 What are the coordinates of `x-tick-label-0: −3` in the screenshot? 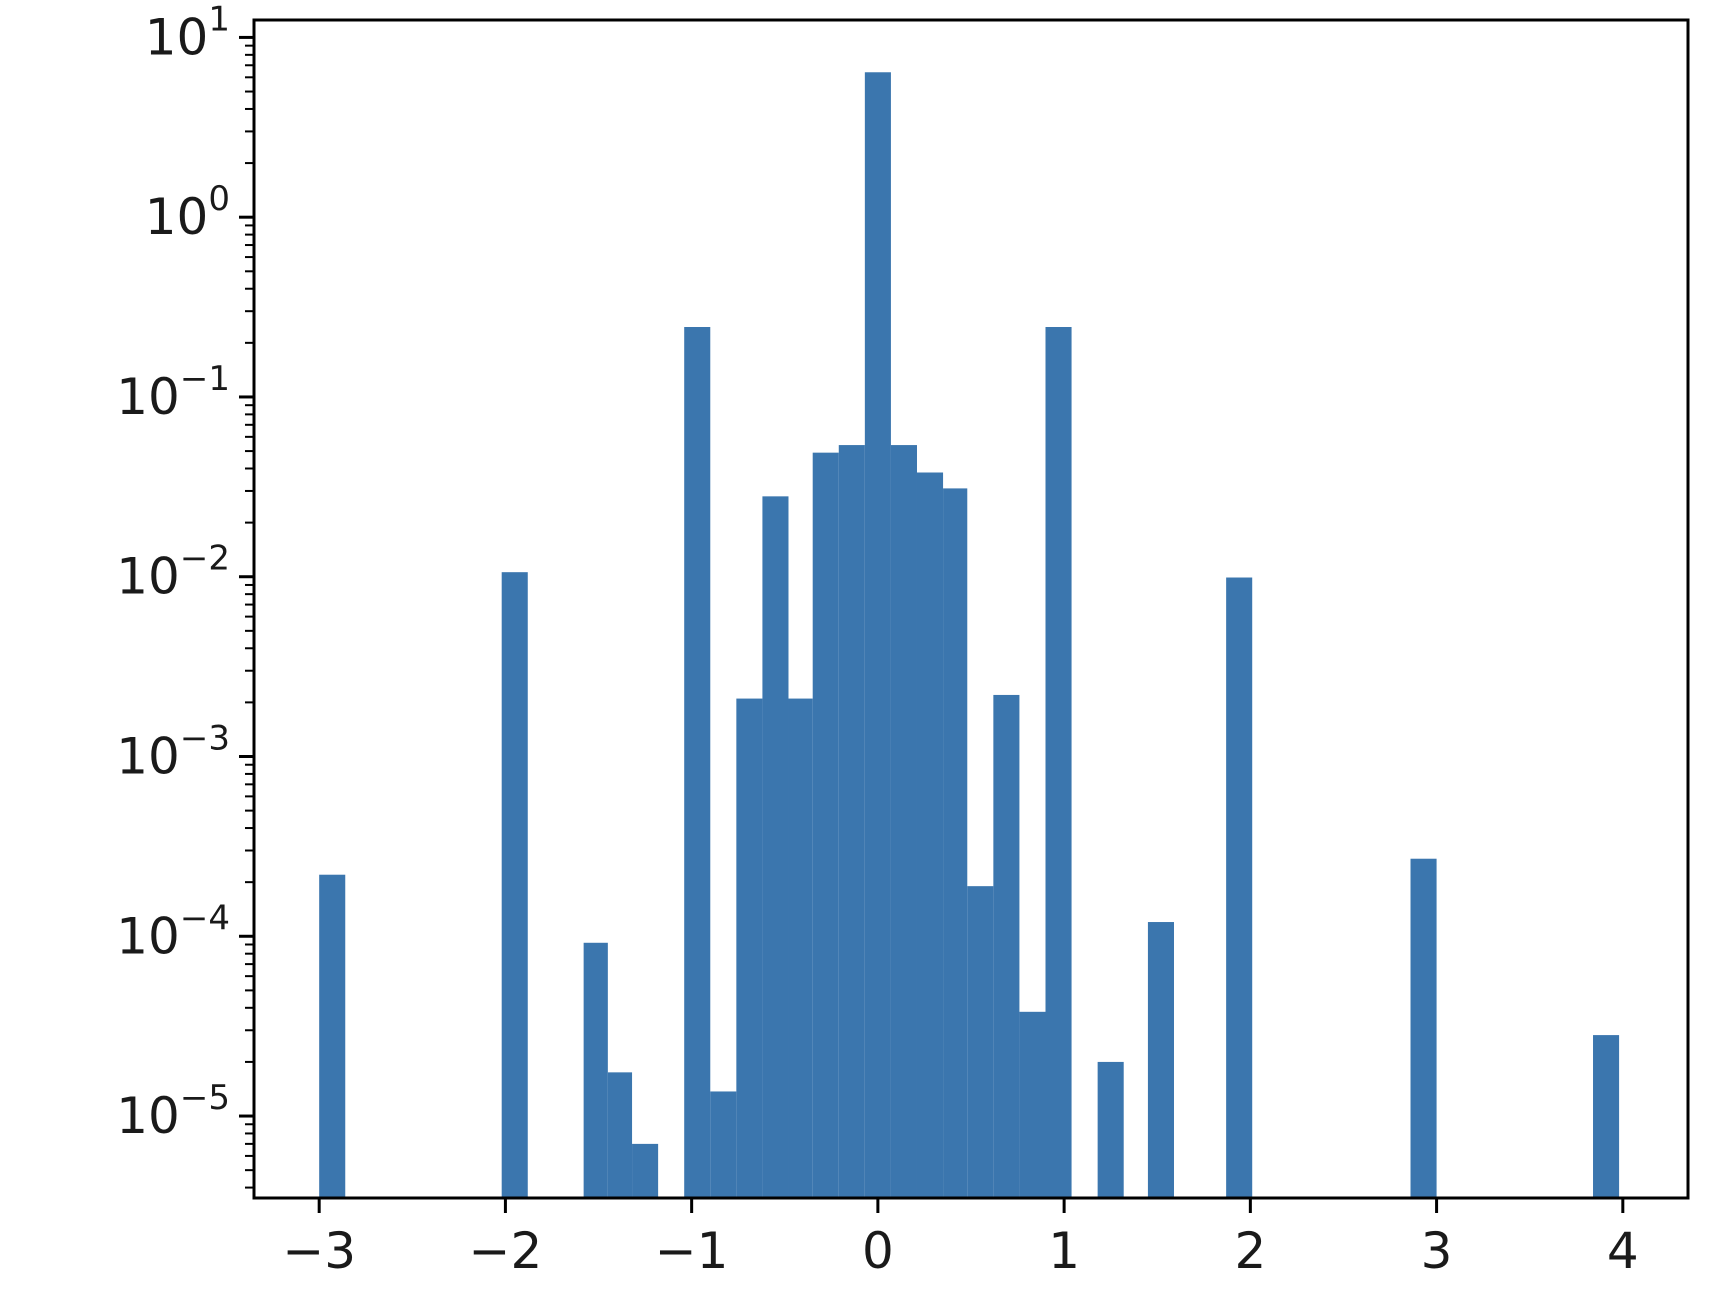 It's located at (319, 1251).